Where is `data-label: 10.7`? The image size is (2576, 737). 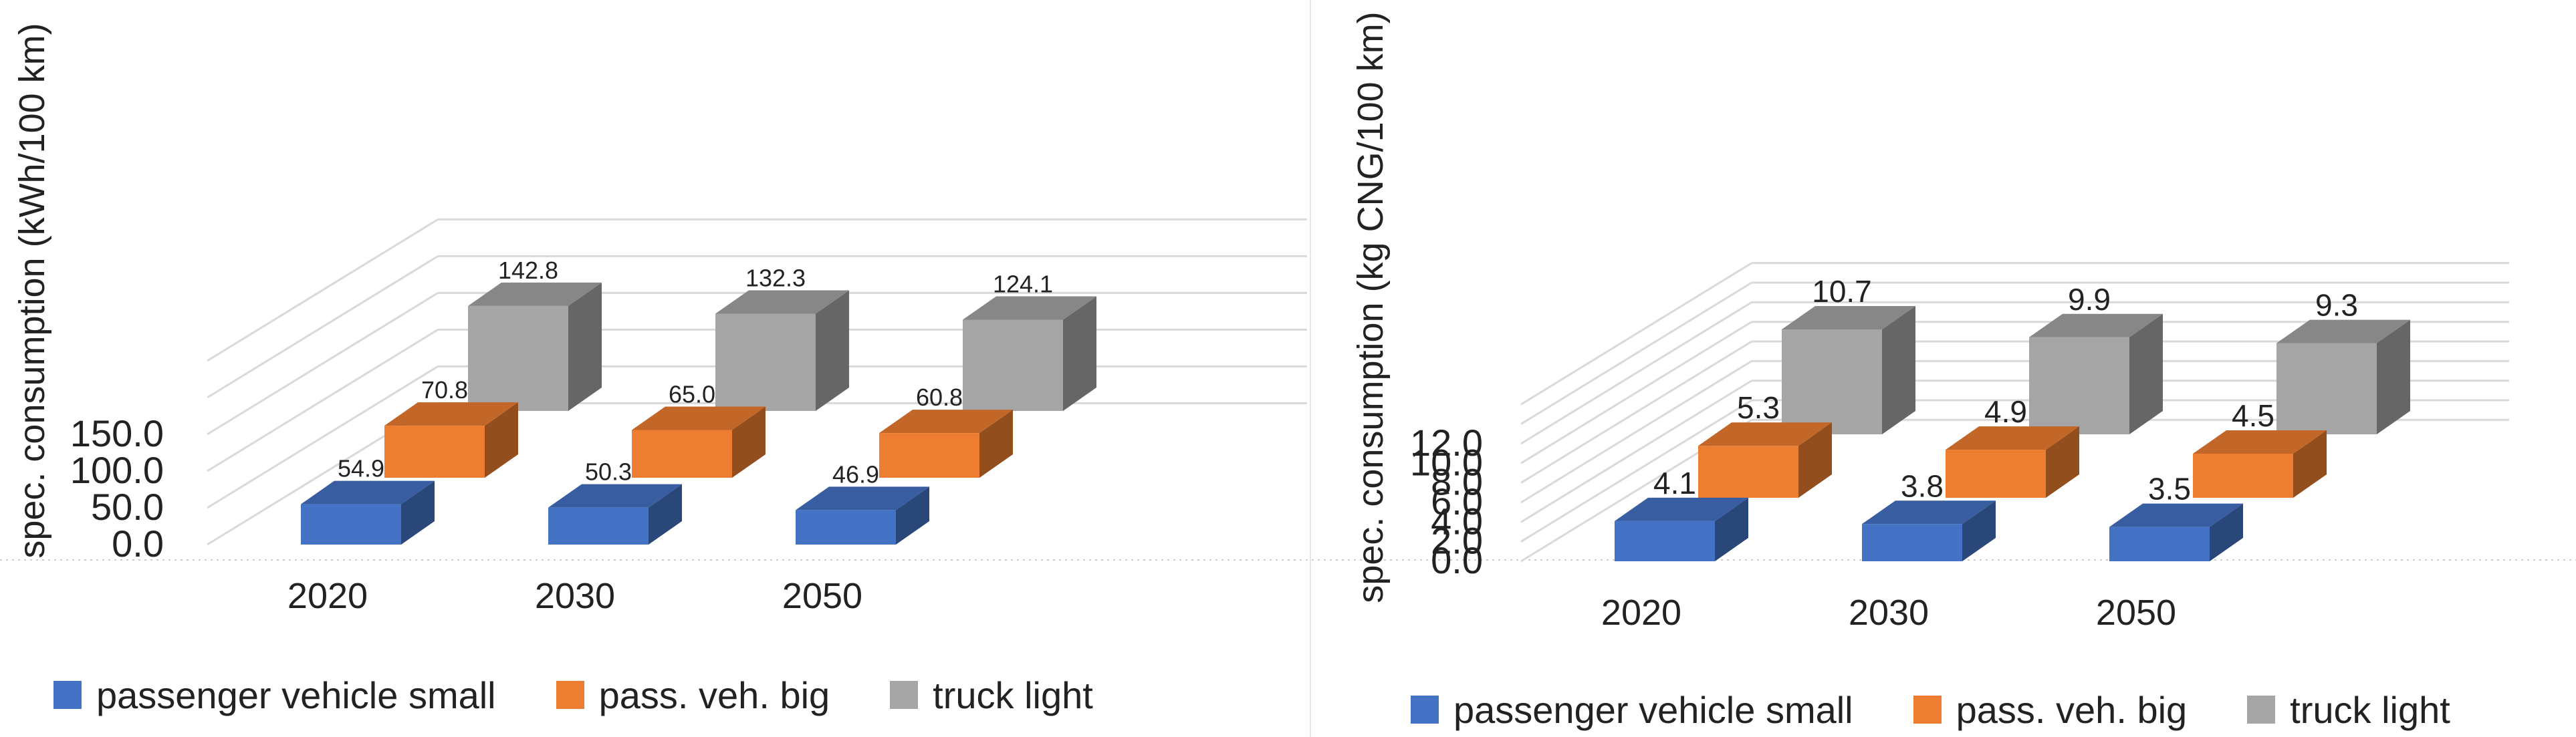 data-label: 10.7 is located at coordinates (1842, 291).